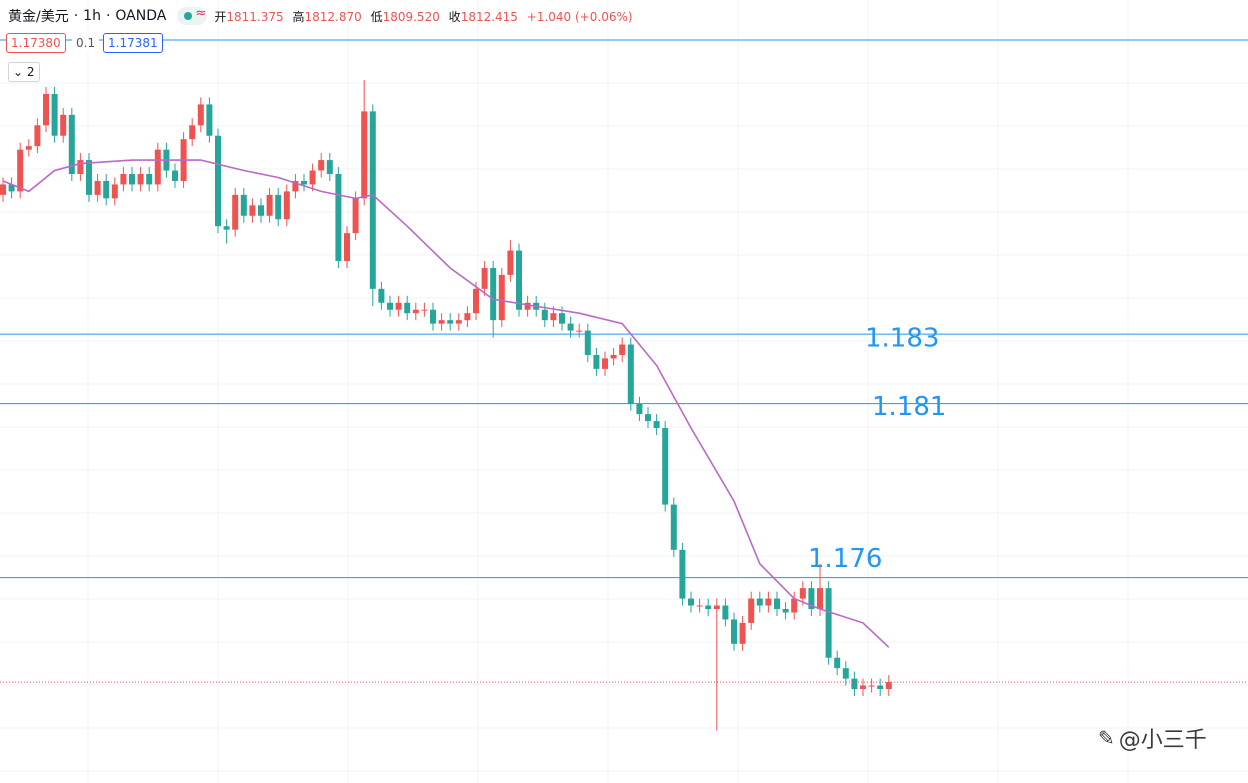 Image resolution: width=1248 pixels, height=783 pixels. I want to click on ohlc-value: 1809.520, so click(411, 16).